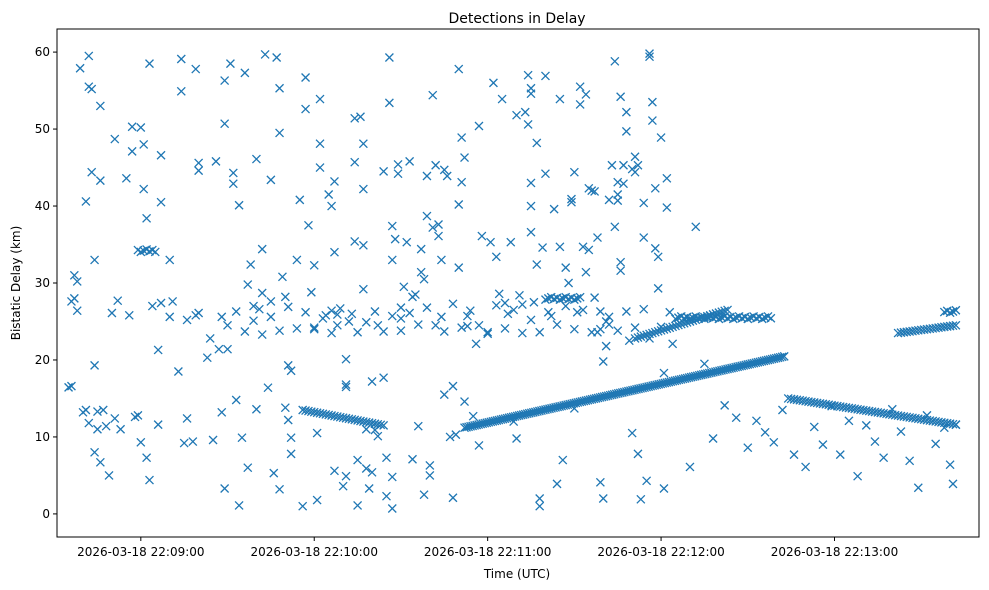  Describe the element at coordinates (516, 574) in the screenshot. I see `x-axis-label: Time (UTC)` at that location.